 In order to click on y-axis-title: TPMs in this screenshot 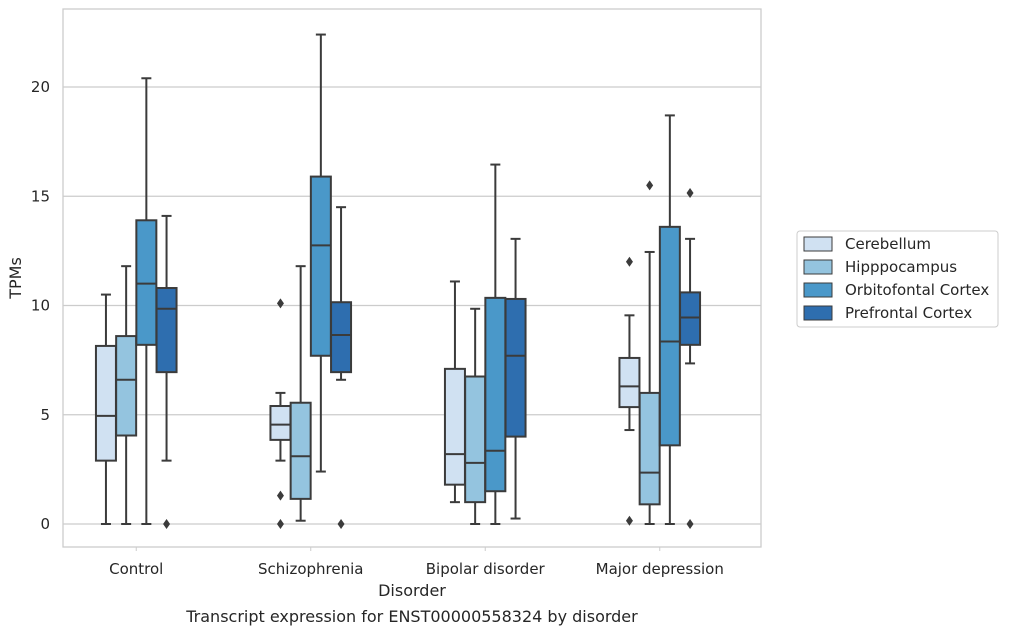, I will do `click(15, 278)`.